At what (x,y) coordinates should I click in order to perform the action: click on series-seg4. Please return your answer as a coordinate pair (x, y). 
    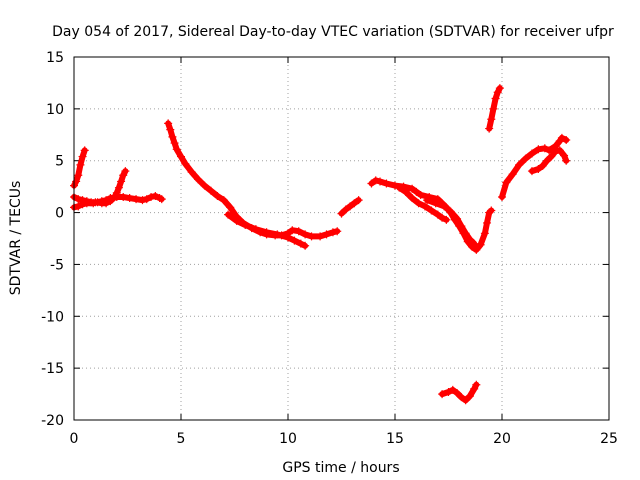
    Looking at the image, I should click on (253, 180).